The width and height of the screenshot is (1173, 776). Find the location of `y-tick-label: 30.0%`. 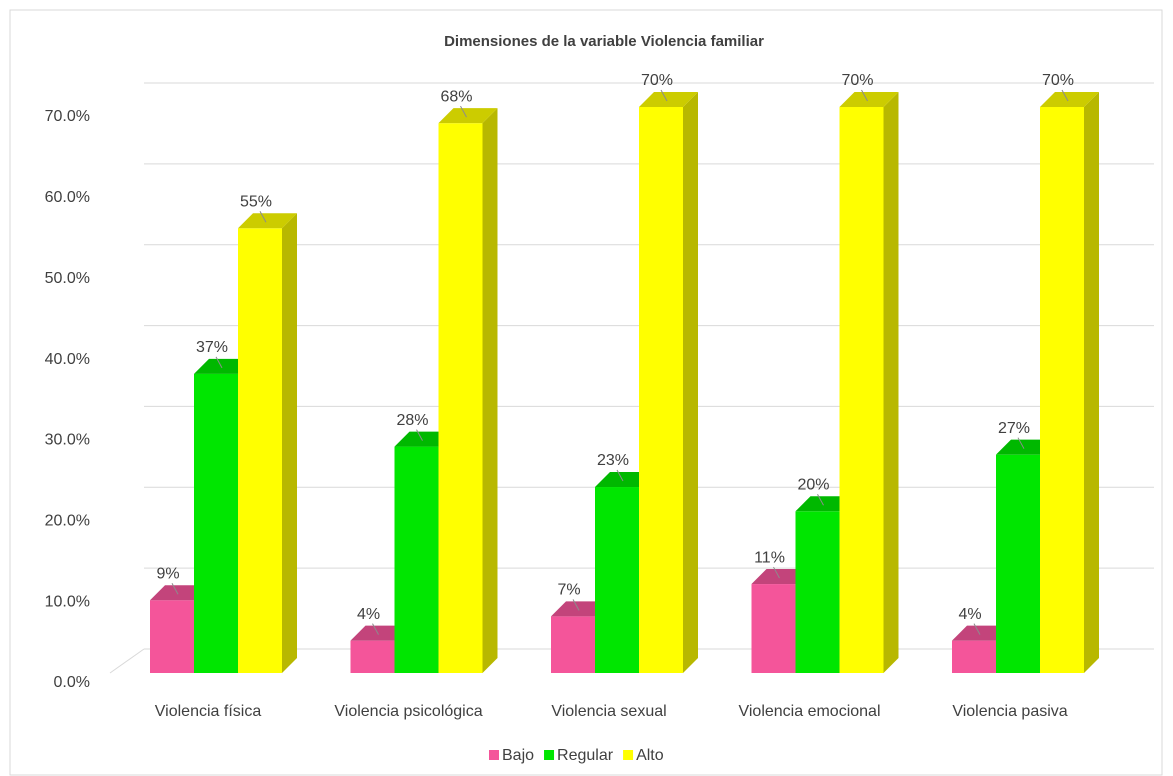

y-tick-label: 30.0% is located at coordinates (67, 440).